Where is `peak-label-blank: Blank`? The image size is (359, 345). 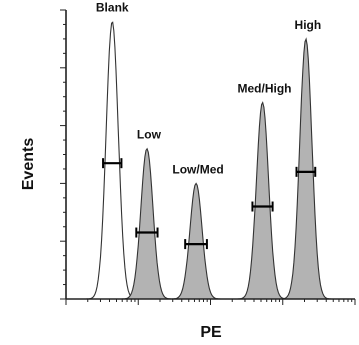 peak-label-blank: Blank is located at coordinates (112, 8).